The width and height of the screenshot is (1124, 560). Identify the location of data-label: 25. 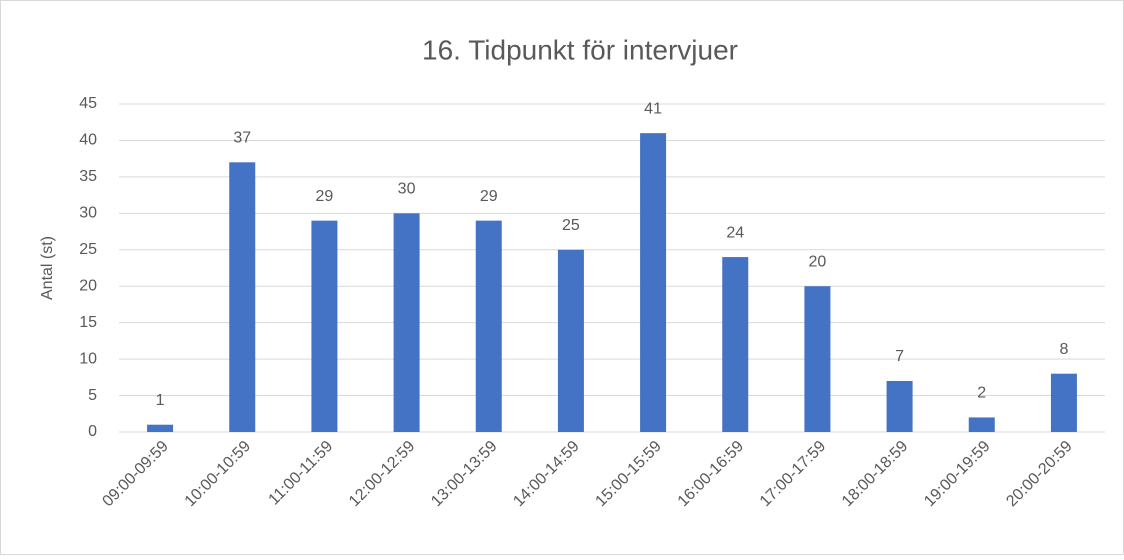
(571, 225).